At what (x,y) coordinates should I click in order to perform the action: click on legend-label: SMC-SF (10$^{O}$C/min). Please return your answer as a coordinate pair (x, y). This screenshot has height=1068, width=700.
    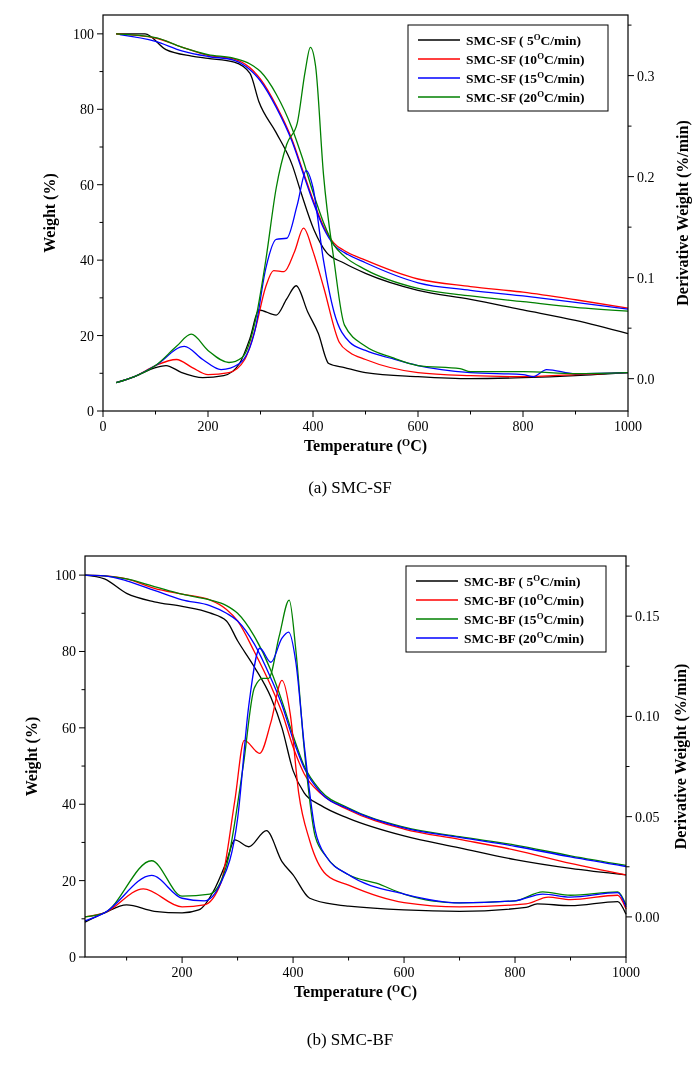
    Looking at the image, I should click on (525, 59).